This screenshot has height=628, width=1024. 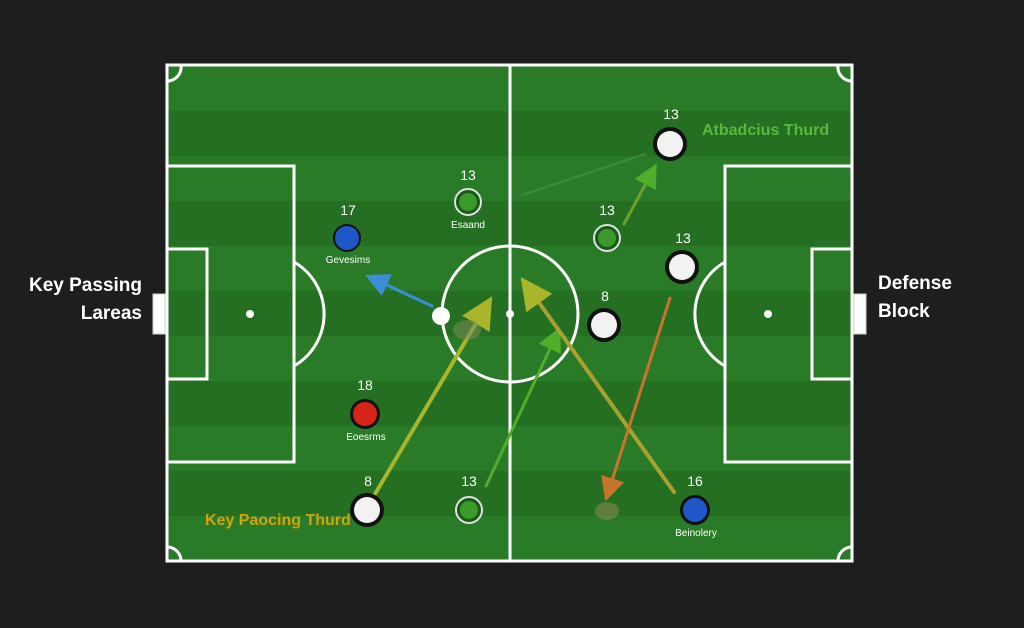 What do you see at coordinates (111, 313) in the screenshot?
I see `left-label-line-2: Lareas` at bounding box center [111, 313].